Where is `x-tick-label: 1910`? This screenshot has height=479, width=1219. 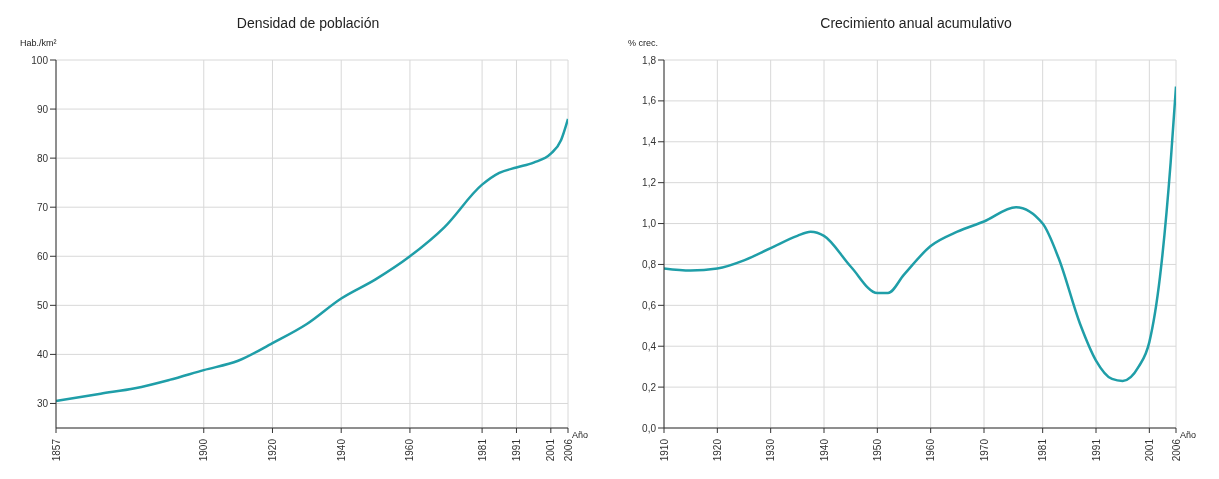
x-tick-label: 1910 is located at coordinates (664, 450).